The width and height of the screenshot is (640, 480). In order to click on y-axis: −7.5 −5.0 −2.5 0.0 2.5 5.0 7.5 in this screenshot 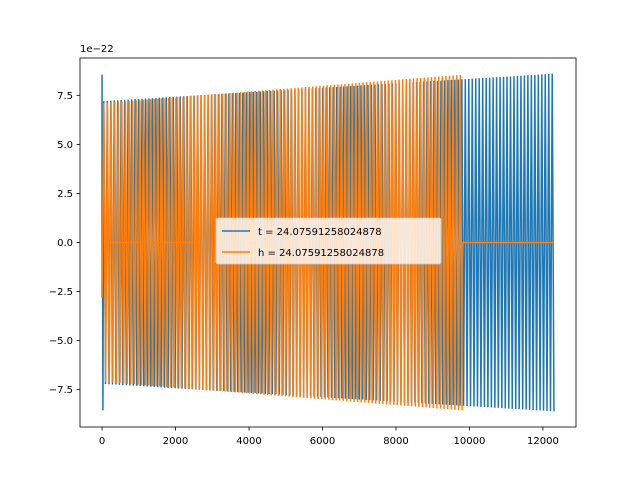, I will do `click(64, 243)`.